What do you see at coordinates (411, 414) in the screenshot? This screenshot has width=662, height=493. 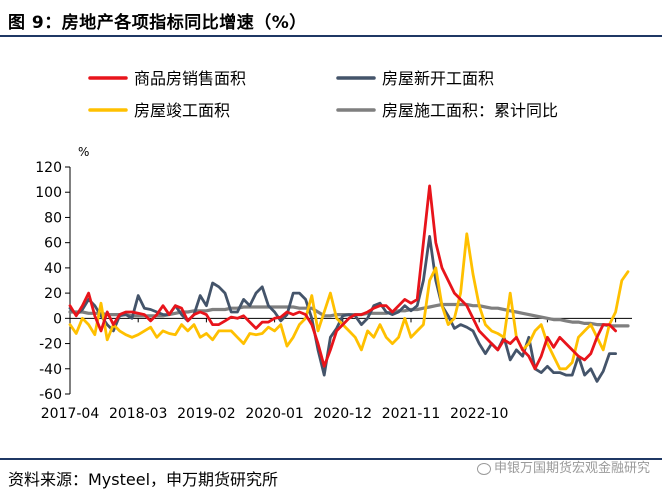 I see `x-tick-label: 2021-11` at bounding box center [411, 414].